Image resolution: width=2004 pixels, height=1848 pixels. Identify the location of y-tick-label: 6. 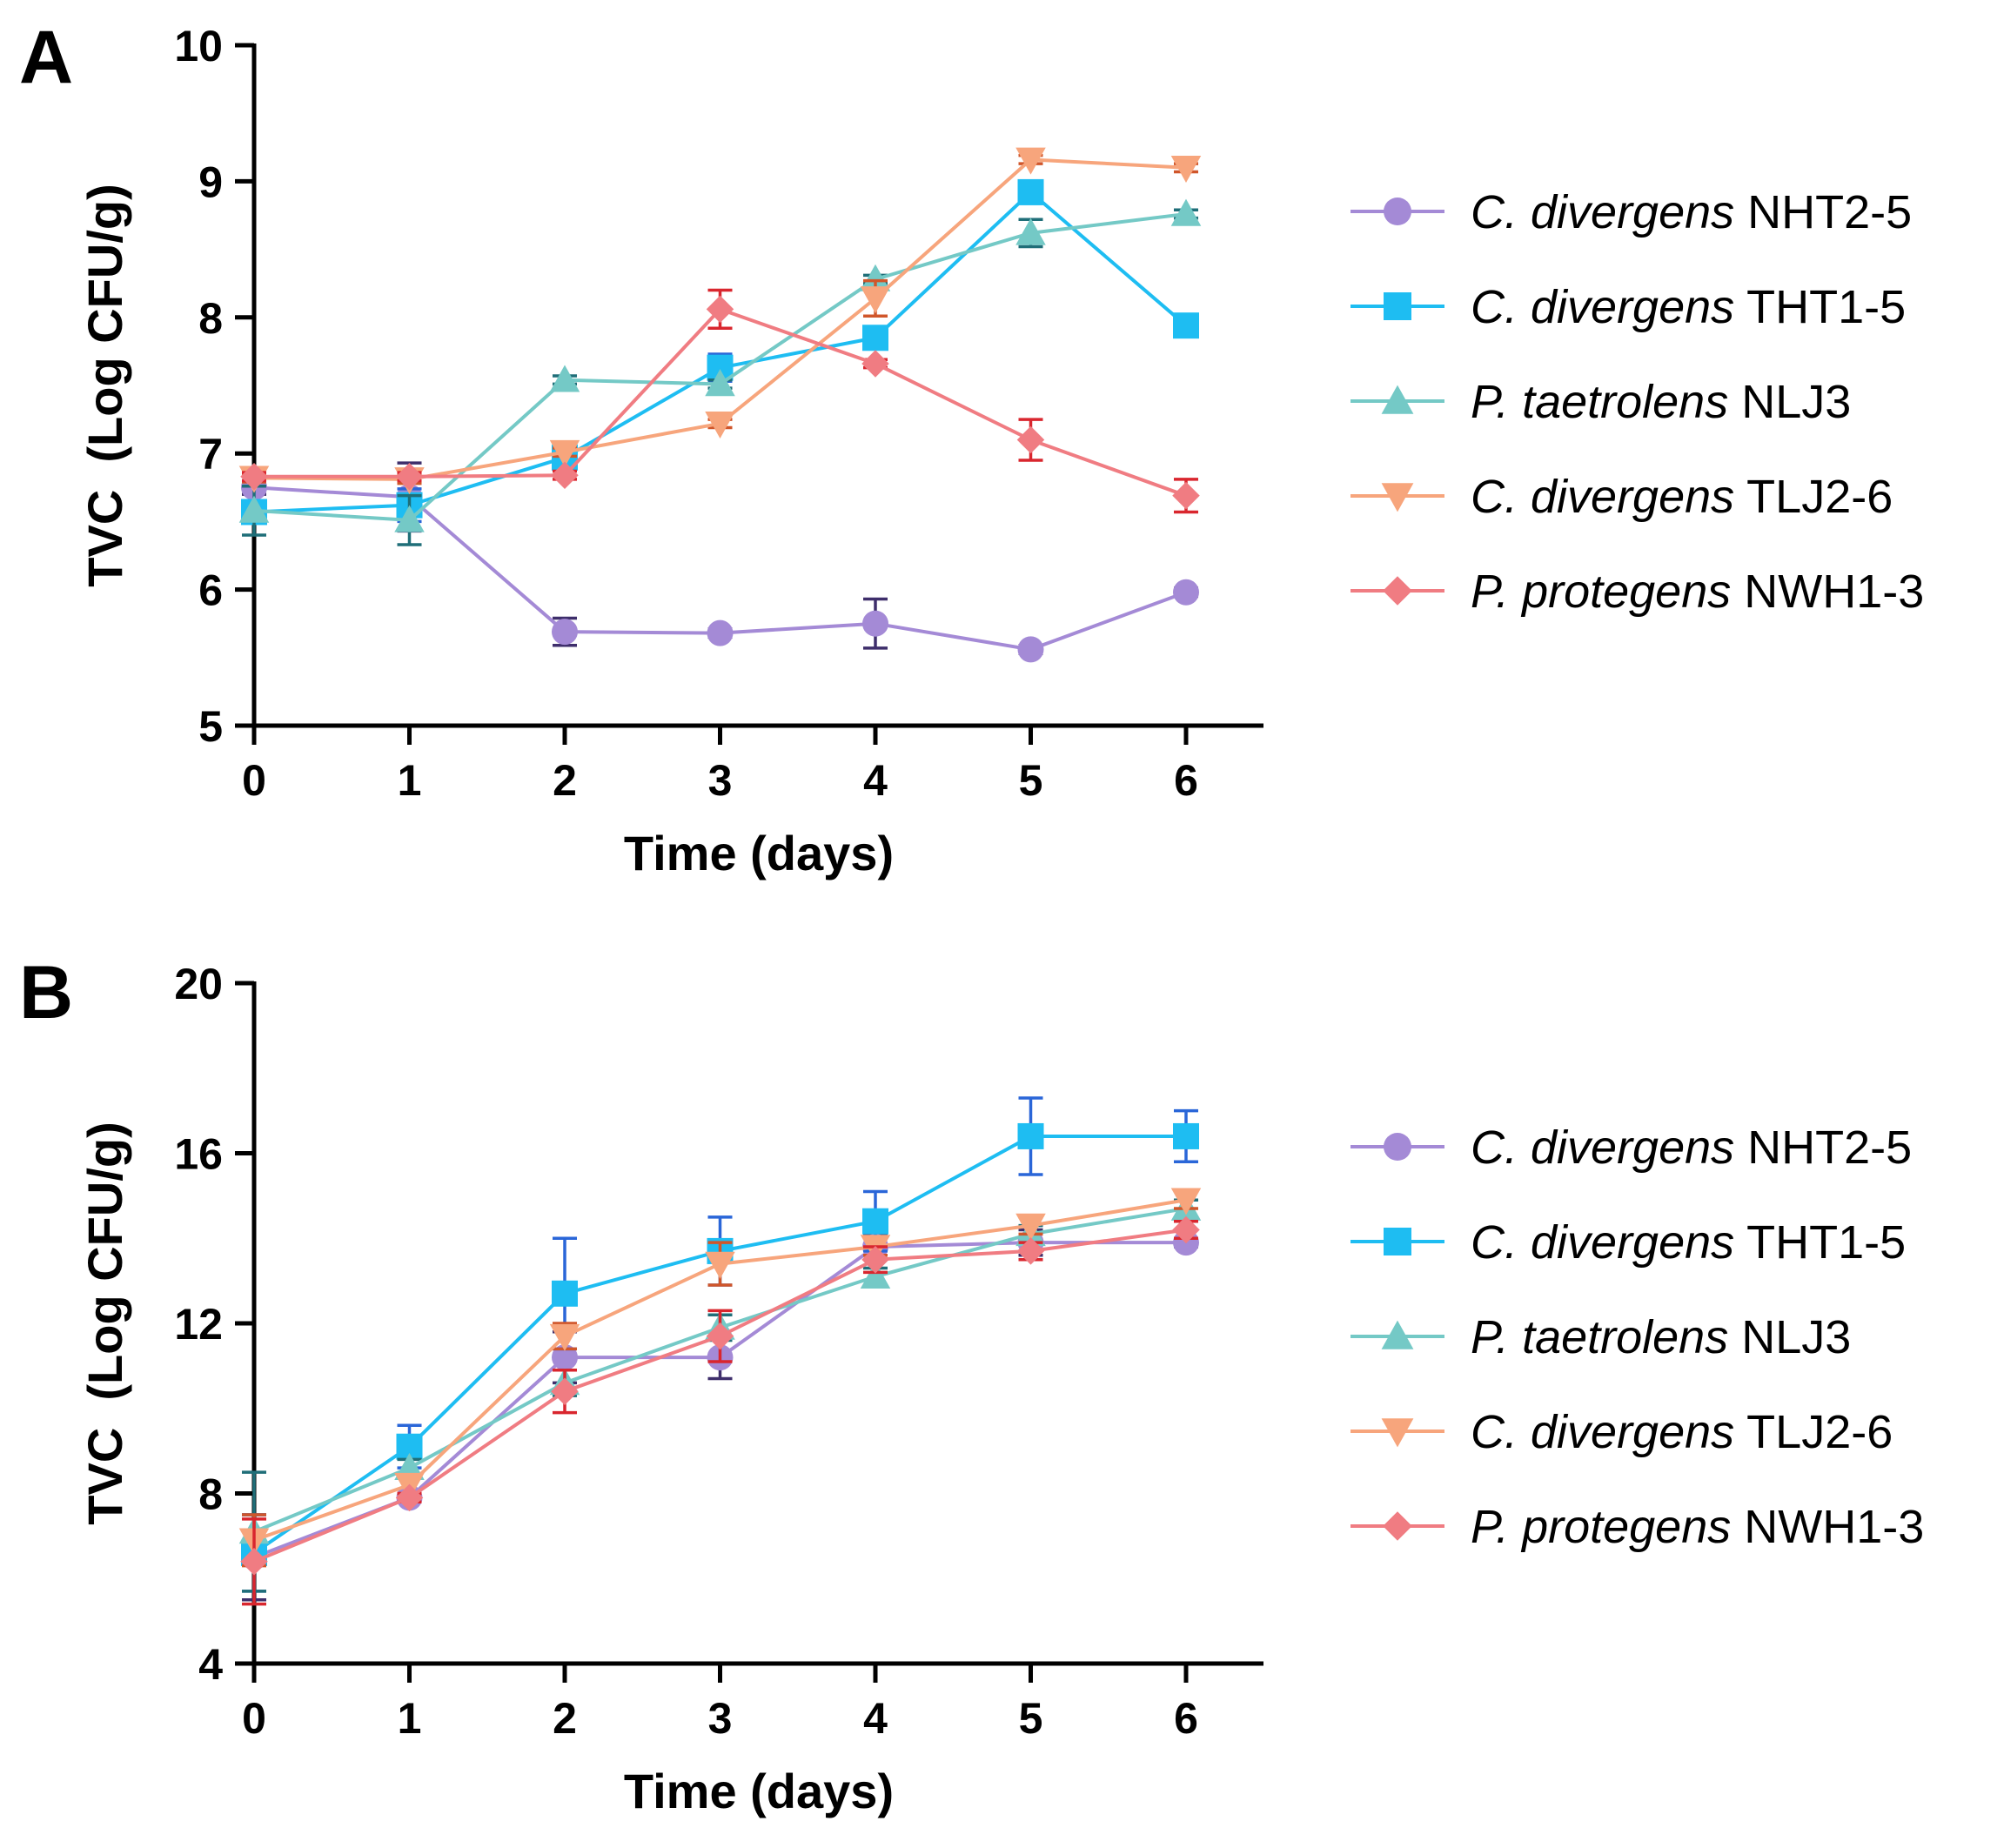
(210, 590).